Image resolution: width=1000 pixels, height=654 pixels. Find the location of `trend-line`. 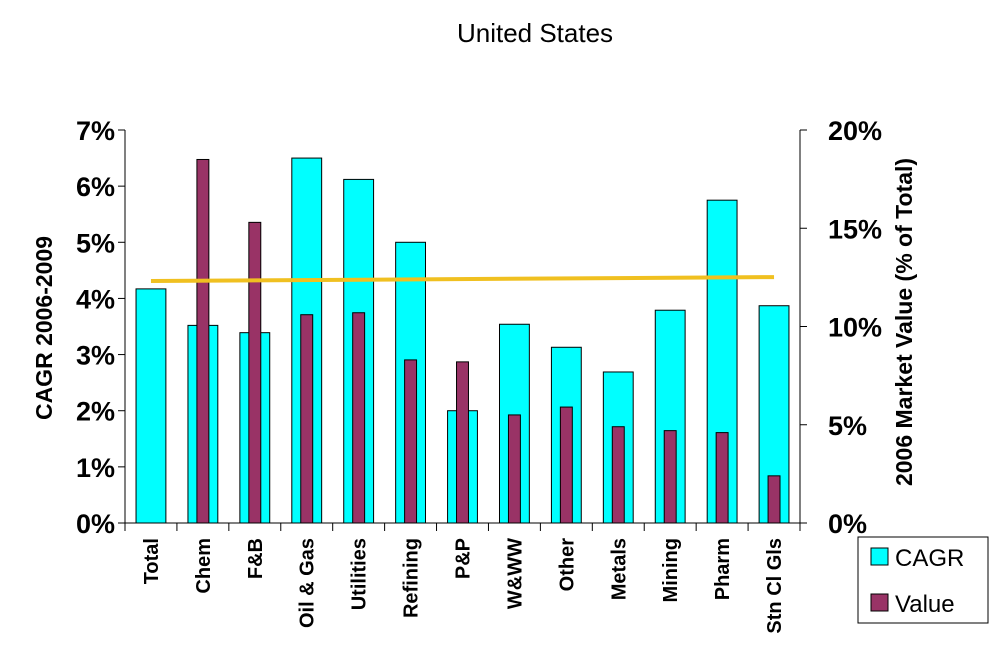

trend-line is located at coordinates (462, 279).